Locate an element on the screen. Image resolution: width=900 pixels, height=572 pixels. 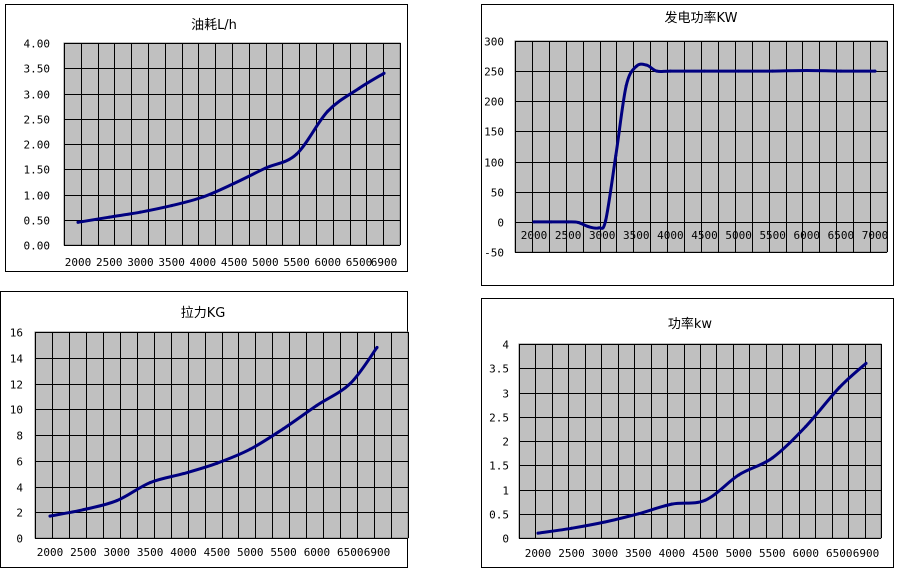
y-tick-label: 0.00 is located at coordinates (37, 246).